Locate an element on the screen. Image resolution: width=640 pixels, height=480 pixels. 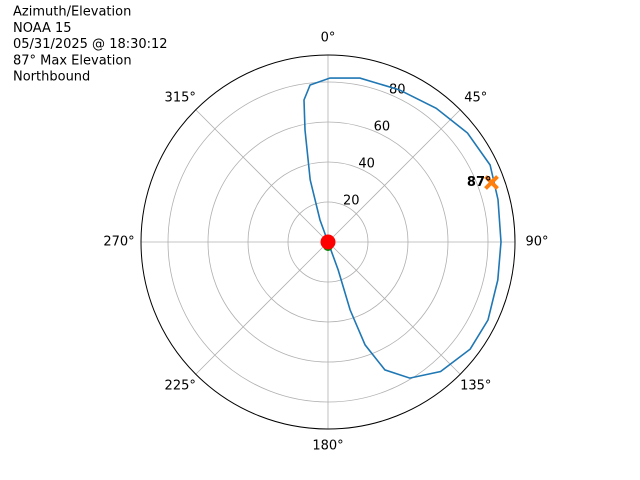
title-line: NOAA 15 is located at coordinates (42, 28).